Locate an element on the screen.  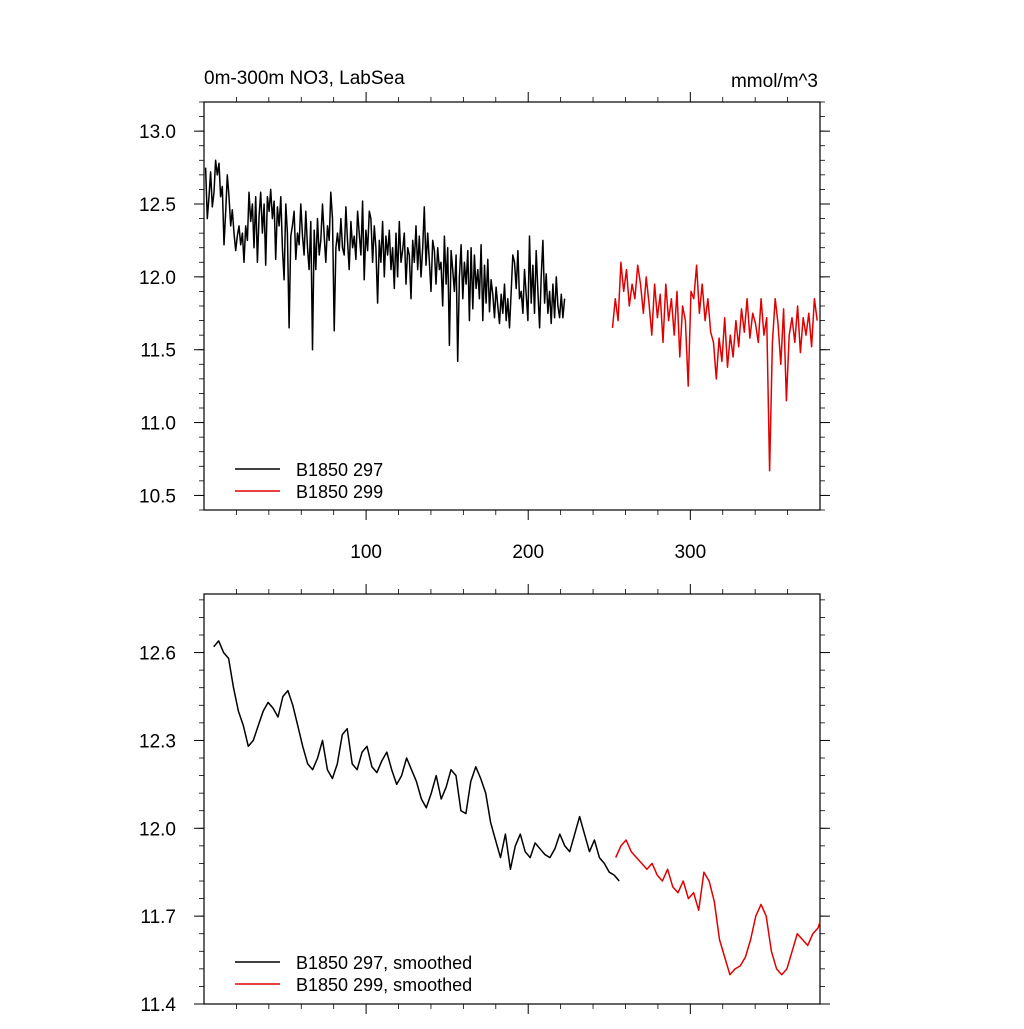
top-ytick-label: 11.5 is located at coordinates (158, 351).